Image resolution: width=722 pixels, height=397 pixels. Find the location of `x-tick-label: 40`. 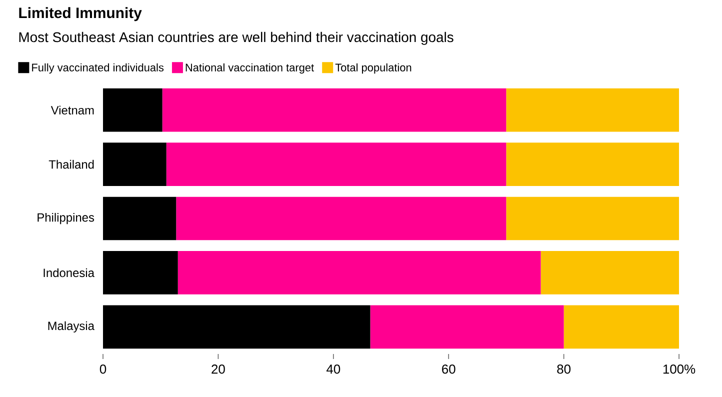

x-tick-label: 40 is located at coordinates (333, 369).